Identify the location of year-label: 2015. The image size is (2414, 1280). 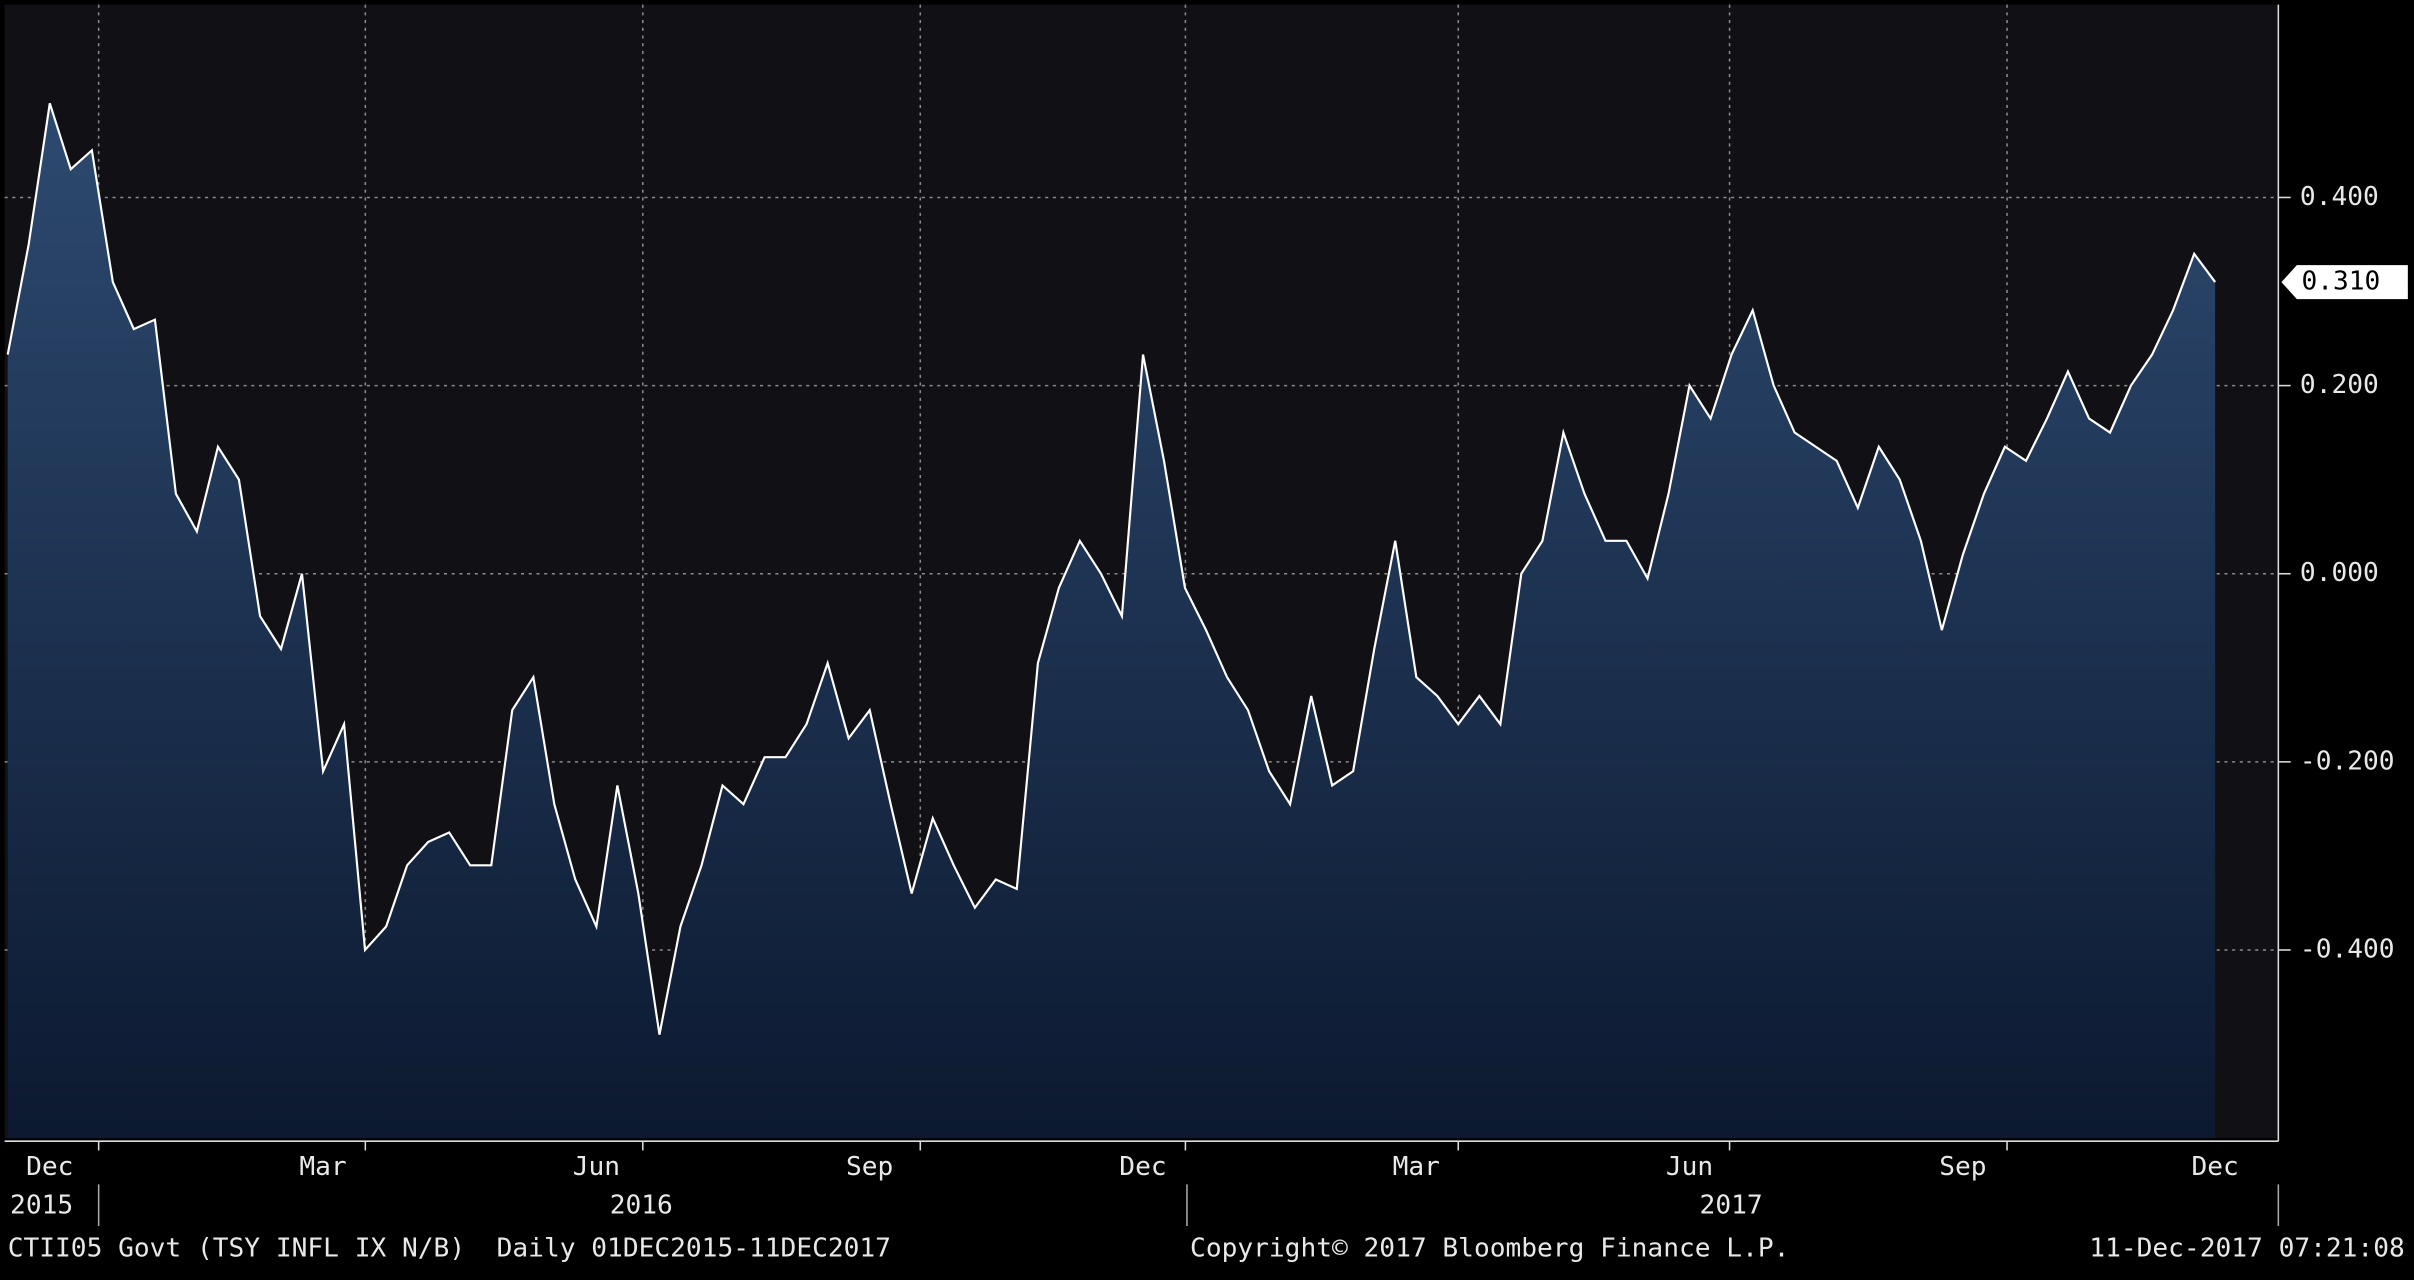
(41, 1205).